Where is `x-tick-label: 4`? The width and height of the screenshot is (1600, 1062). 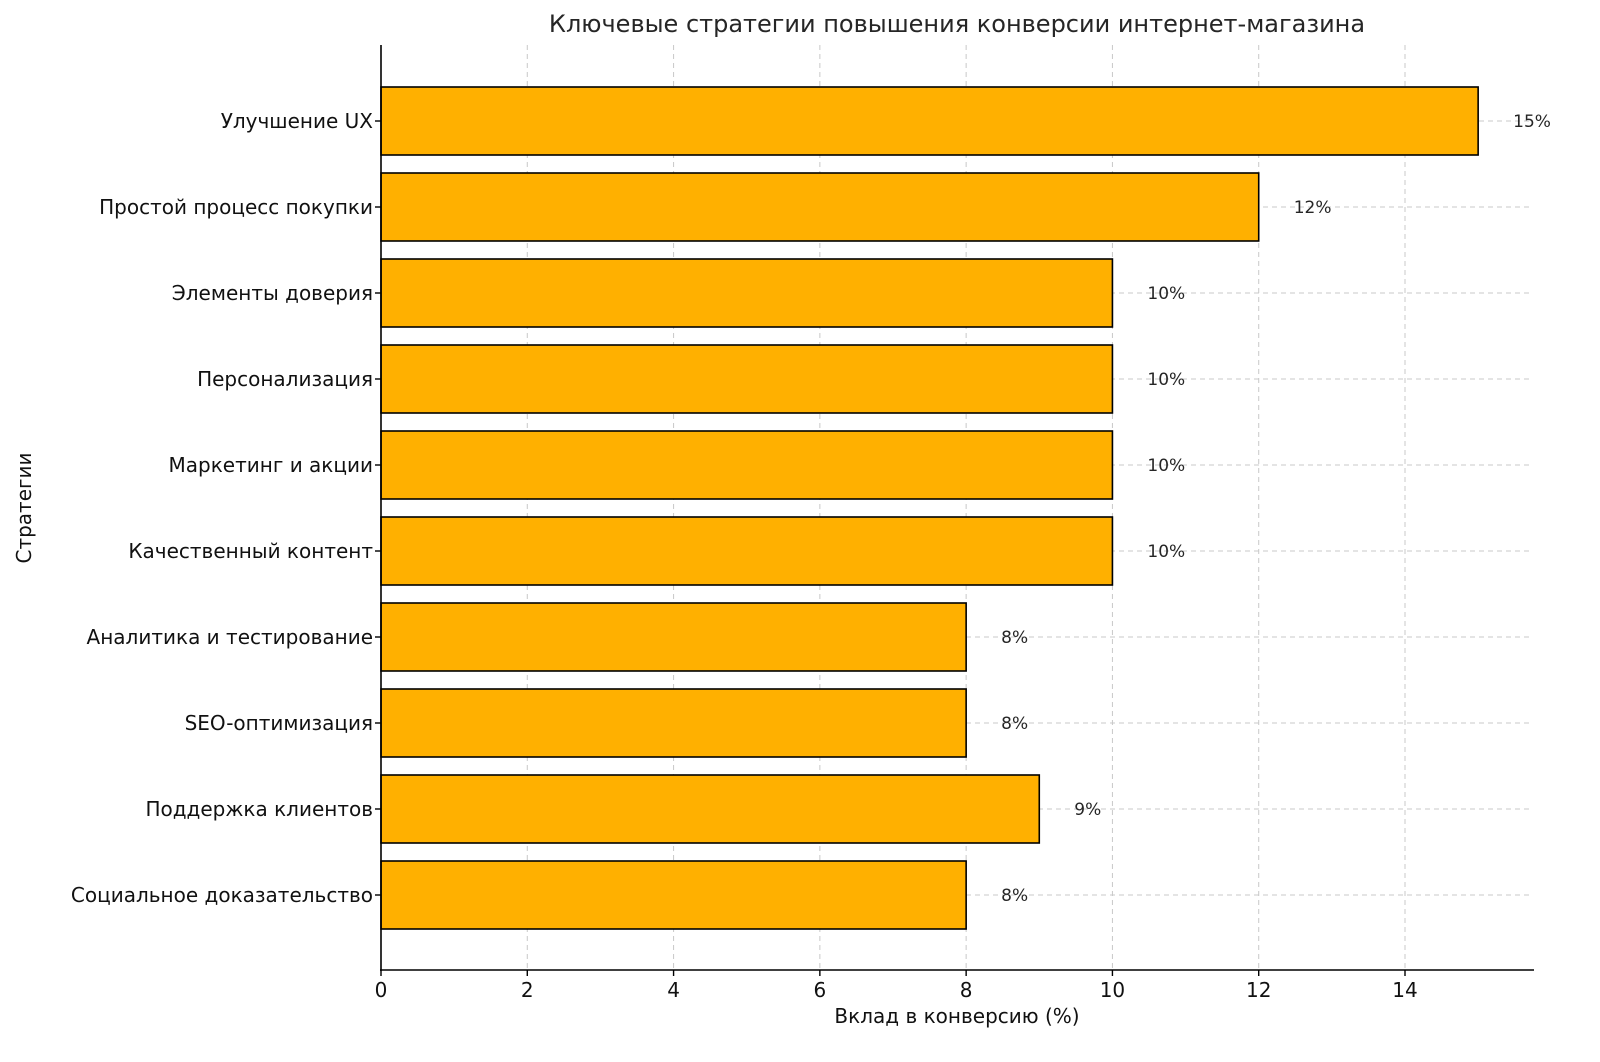
x-tick-label: 4 is located at coordinates (673, 990).